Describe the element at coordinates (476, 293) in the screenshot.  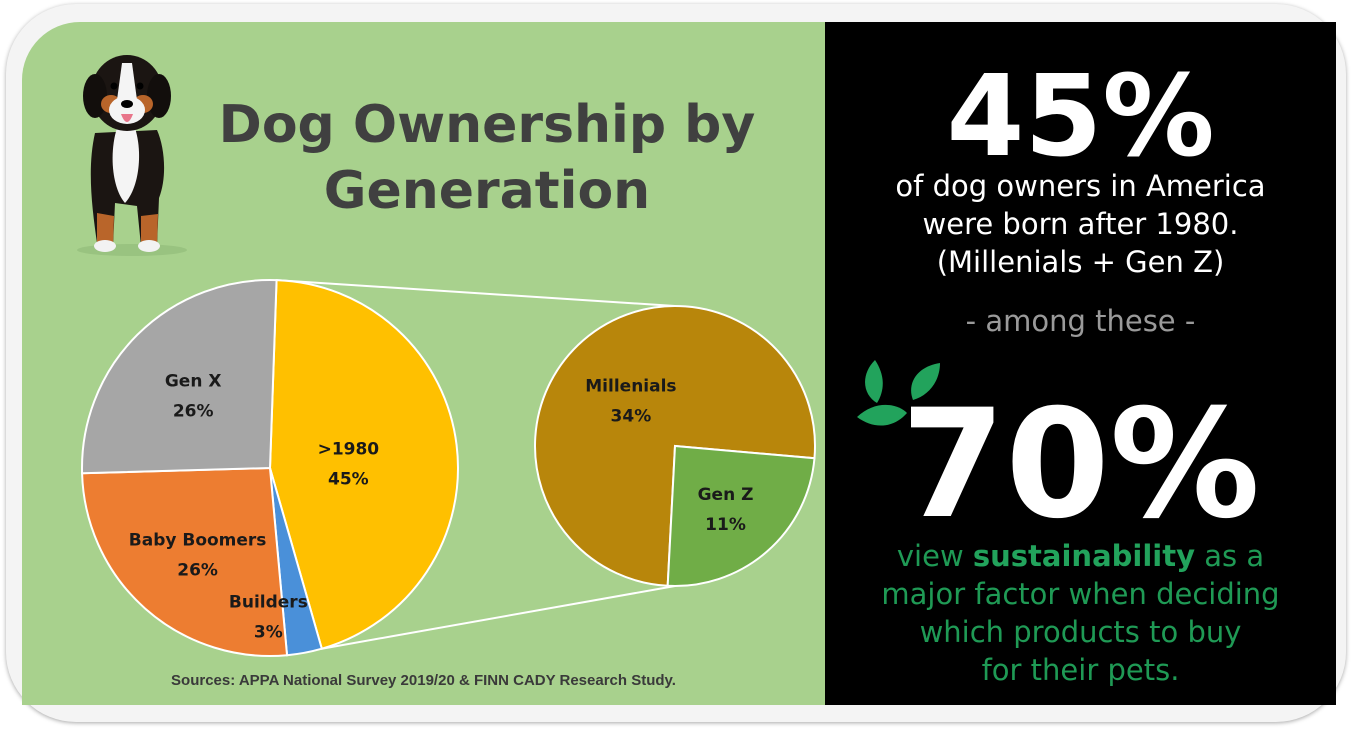
I see `connector-top` at that location.